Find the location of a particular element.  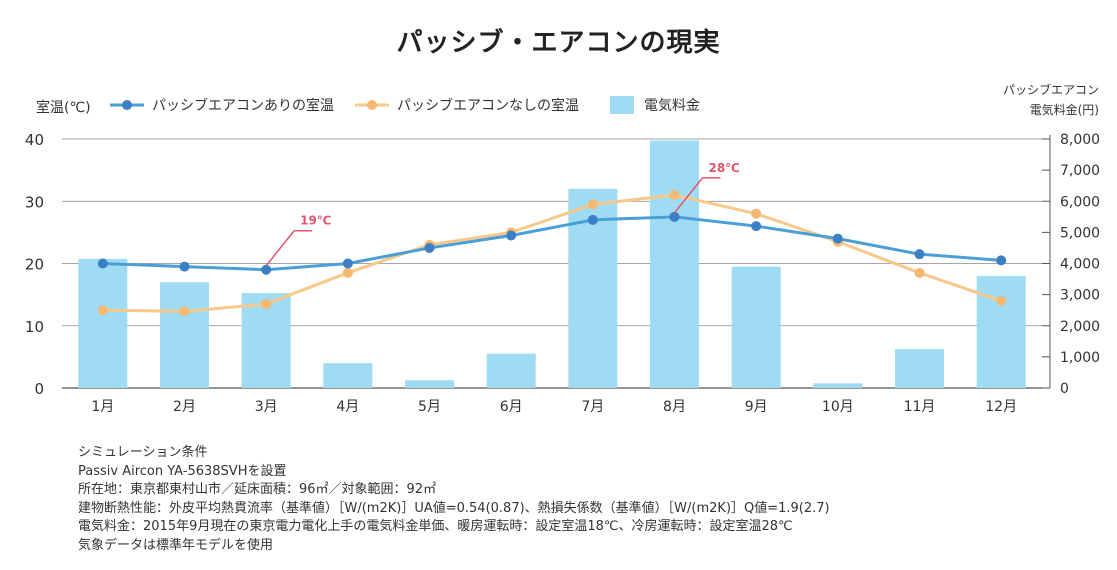

legend-label-with-aircon: パッシブエアコンありの室温 is located at coordinates (243, 106).